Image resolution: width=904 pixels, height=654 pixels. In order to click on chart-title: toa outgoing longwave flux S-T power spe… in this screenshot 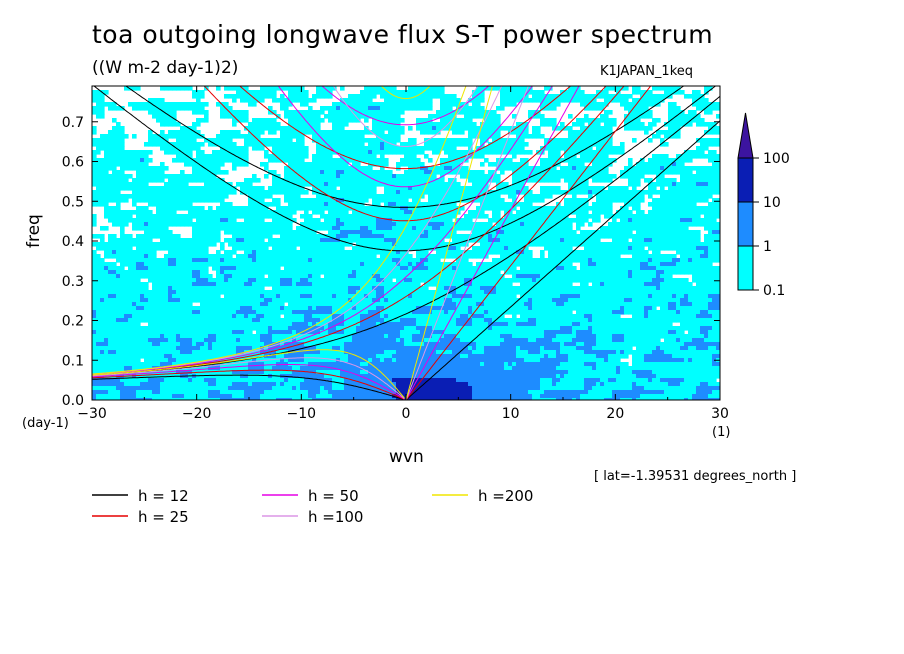, I will do `click(403, 34)`.